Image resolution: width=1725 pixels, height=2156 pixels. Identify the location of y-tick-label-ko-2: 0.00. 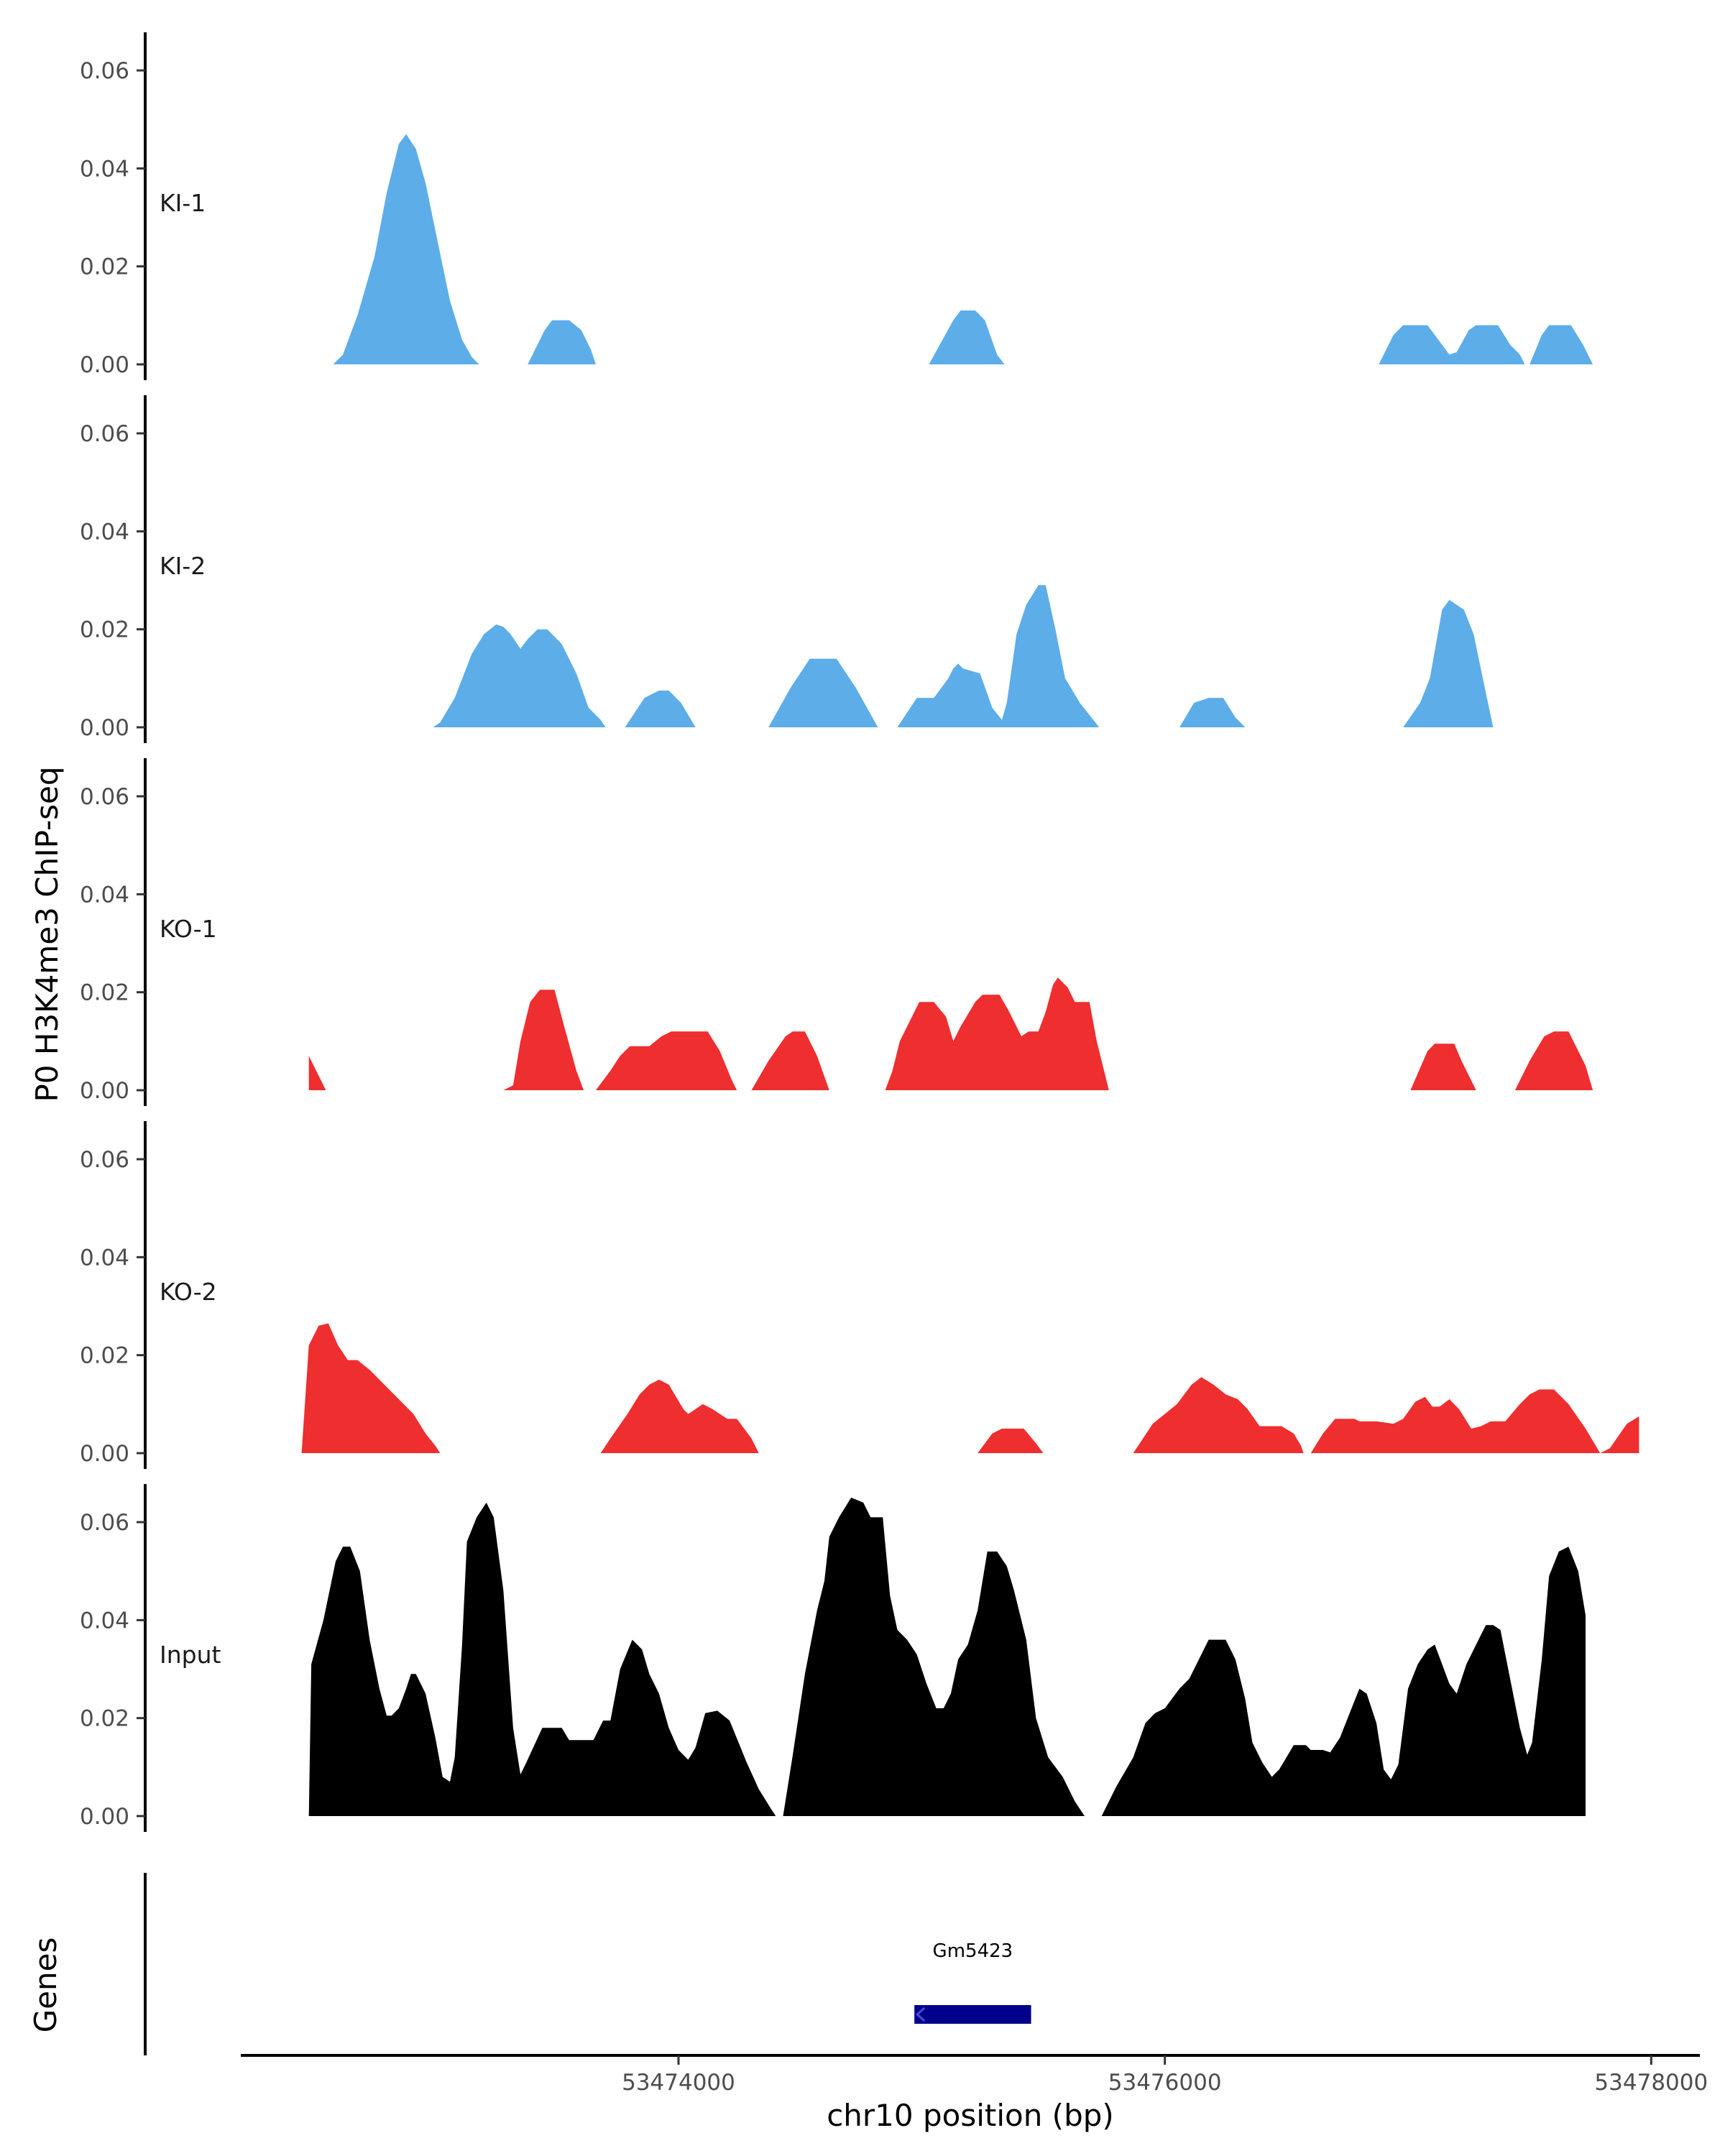
(104, 1454).